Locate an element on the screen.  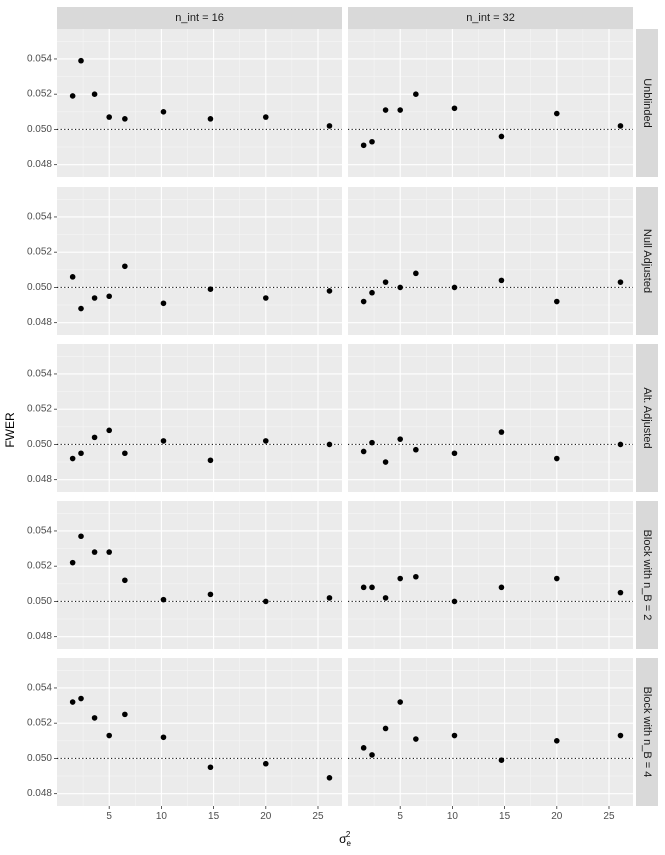
column-strip-background is located at coordinates (490, 18).